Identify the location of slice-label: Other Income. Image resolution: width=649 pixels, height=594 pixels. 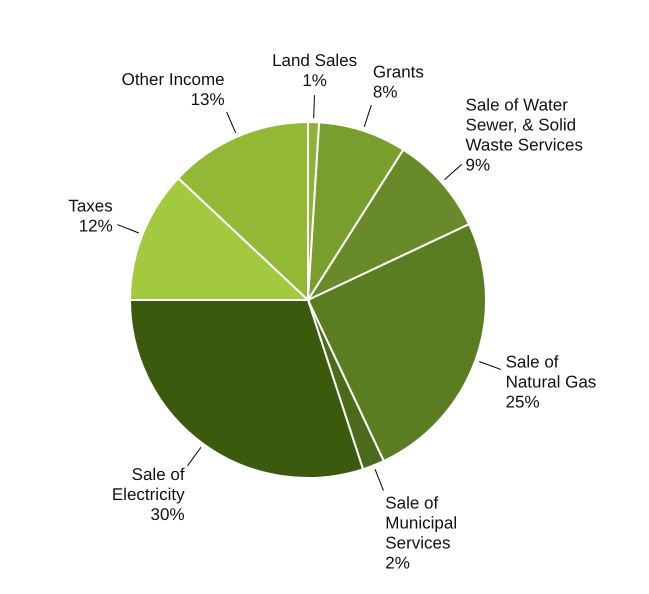
(173, 79).